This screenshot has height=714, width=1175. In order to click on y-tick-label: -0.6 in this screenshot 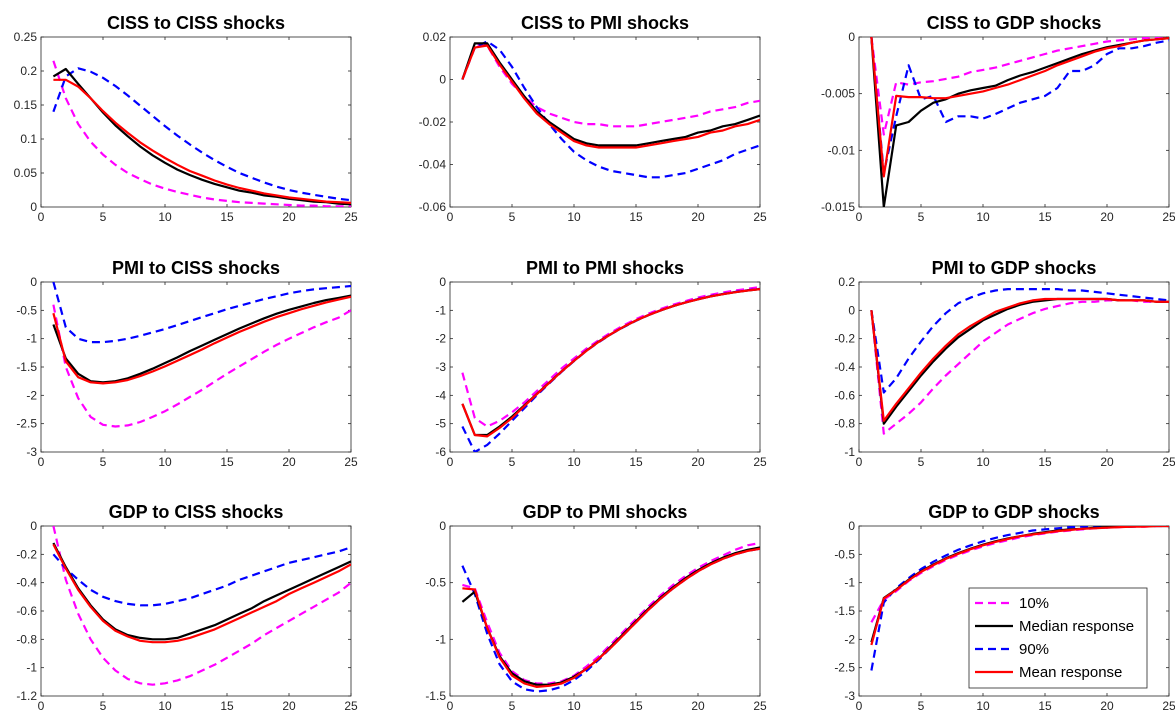, I will do `click(26, 611)`.